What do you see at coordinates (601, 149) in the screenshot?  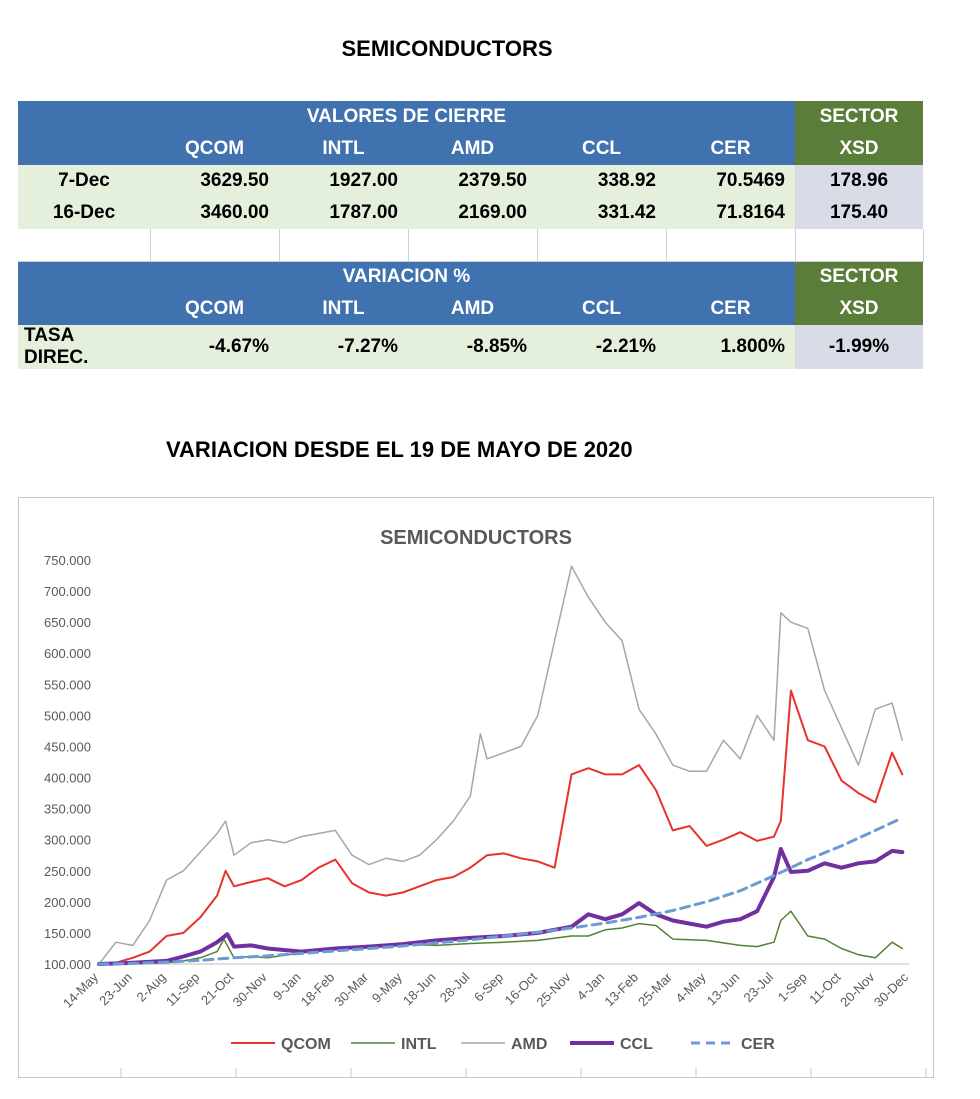 I see `table1-col-header: CCL` at bounding box center [601, 149].